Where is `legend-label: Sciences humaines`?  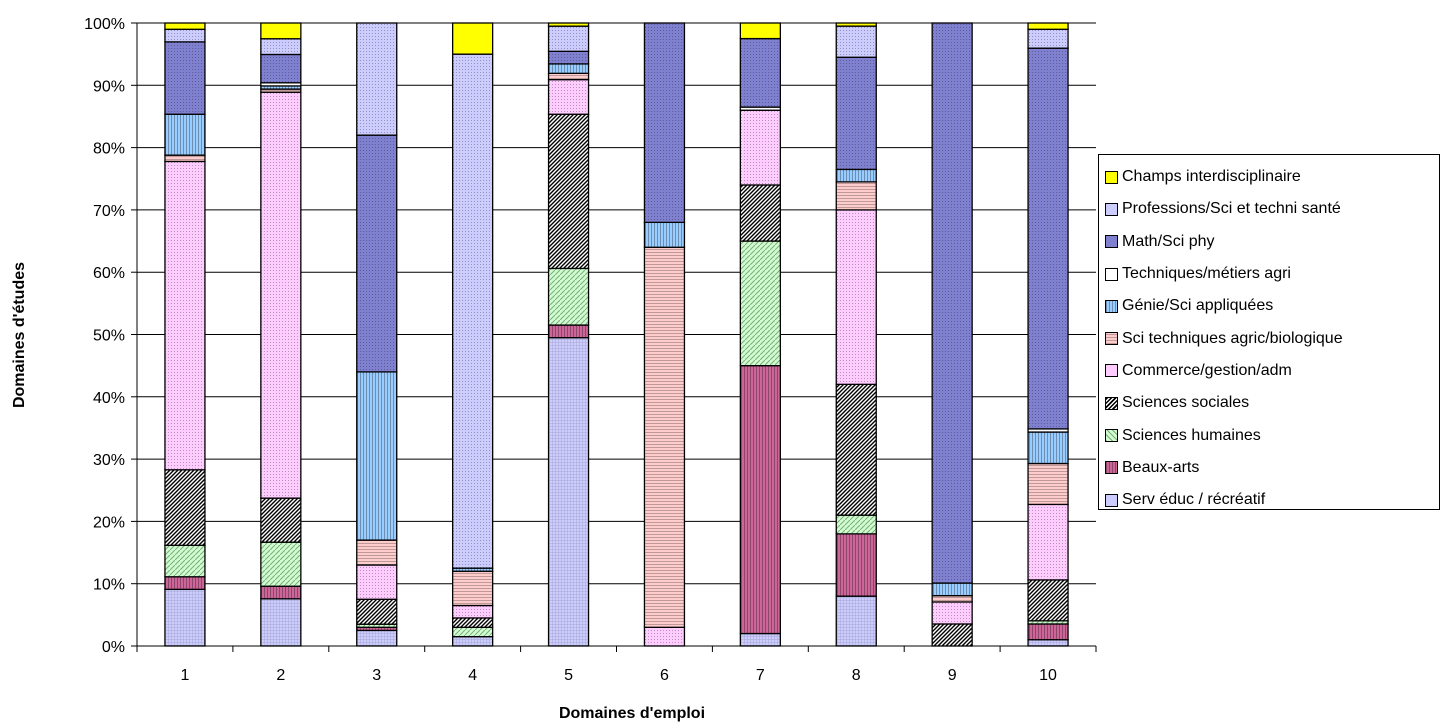 legend-label: Sciences humaines is located at coordinates (1191, 435).